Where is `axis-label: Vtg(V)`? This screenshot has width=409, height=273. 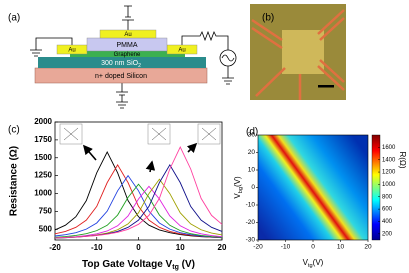 axis-label: Vtg(V) is located at coordinates (313, 263).